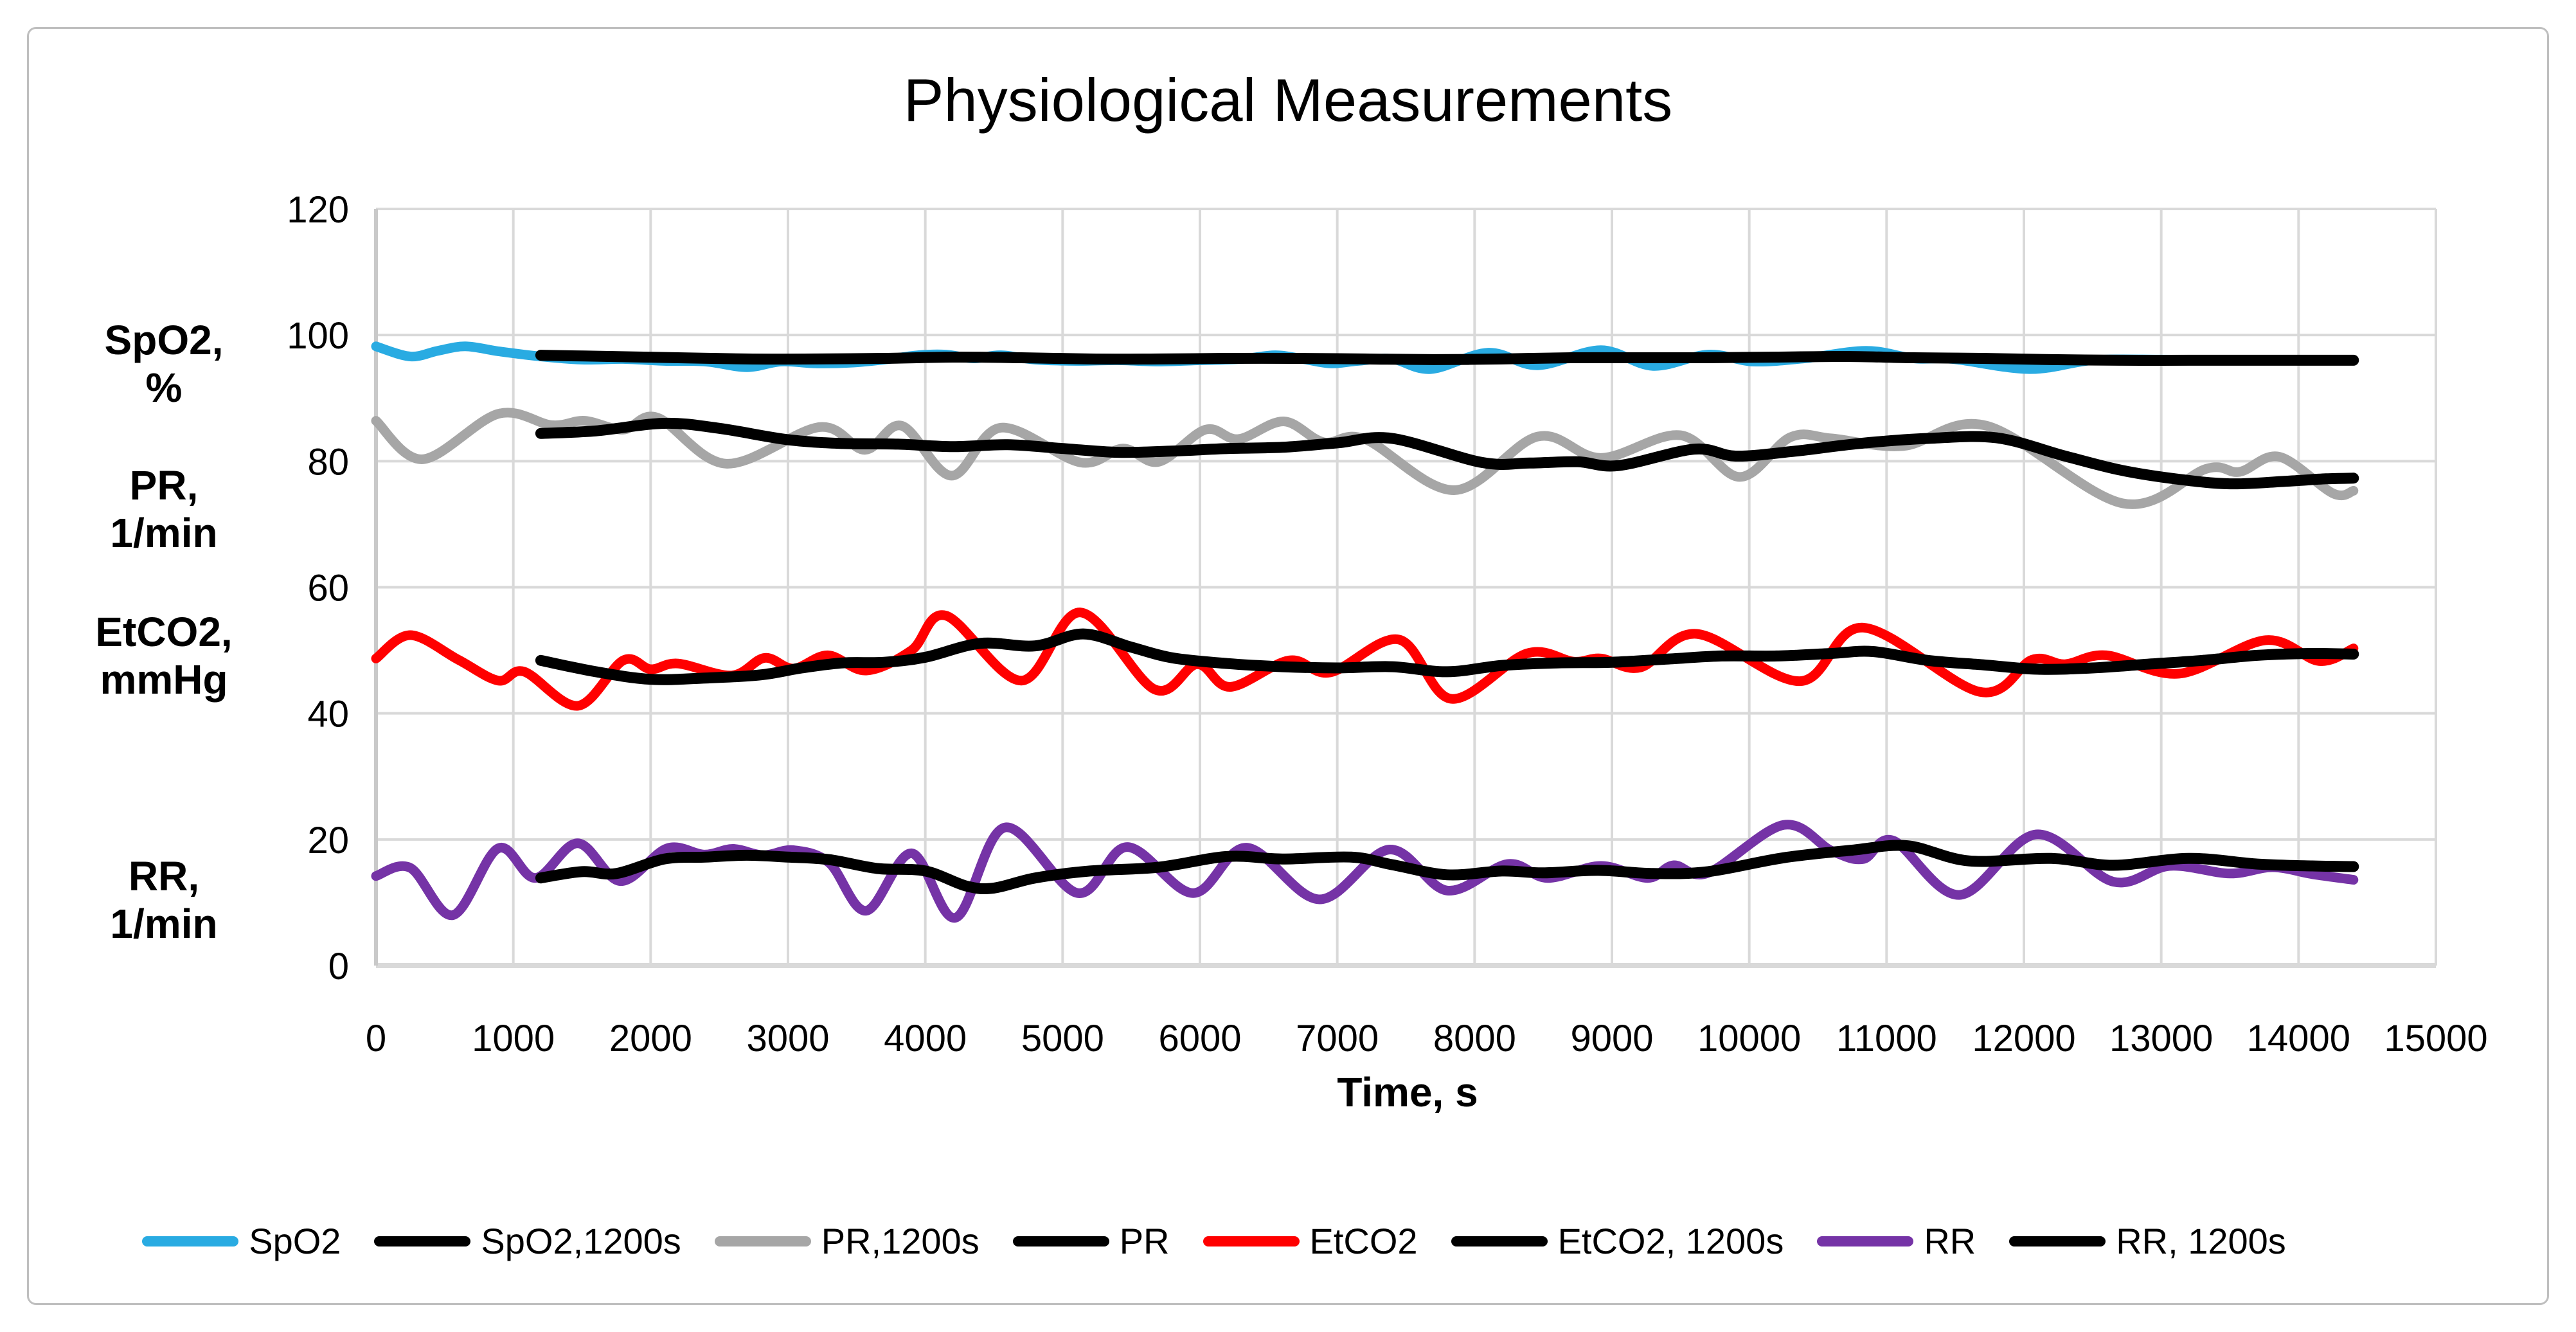 This screenshot has height=1332, width=2576. Describe the element at coordinates (900, 1241) in the screenshot. I see `legend-label: PR,1200s` at that location.